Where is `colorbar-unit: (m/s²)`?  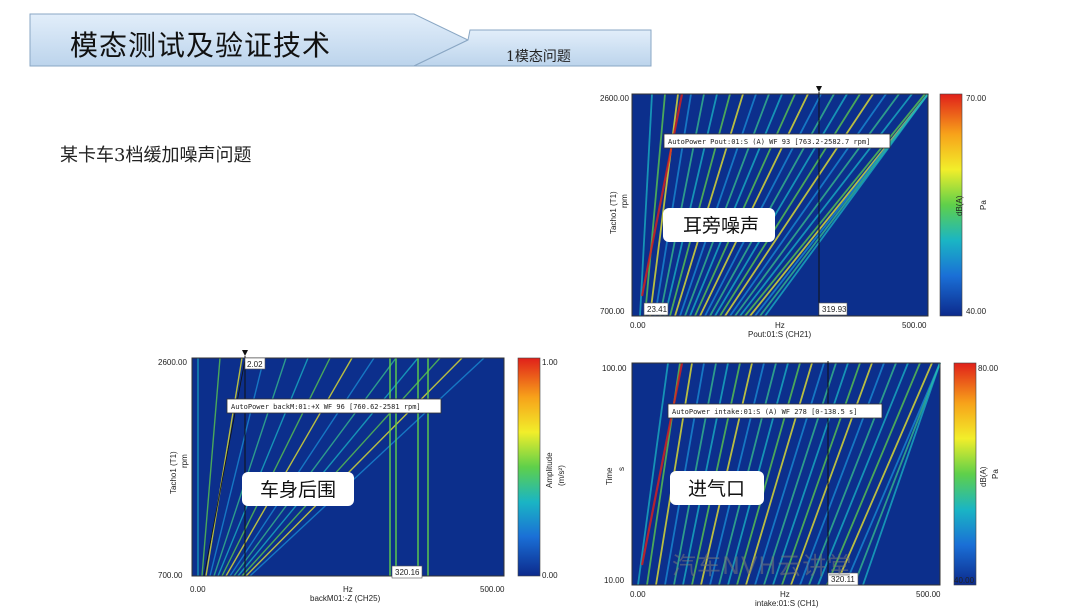 colorbar-unit: (m/s²) is located at coordinates (561, 475).